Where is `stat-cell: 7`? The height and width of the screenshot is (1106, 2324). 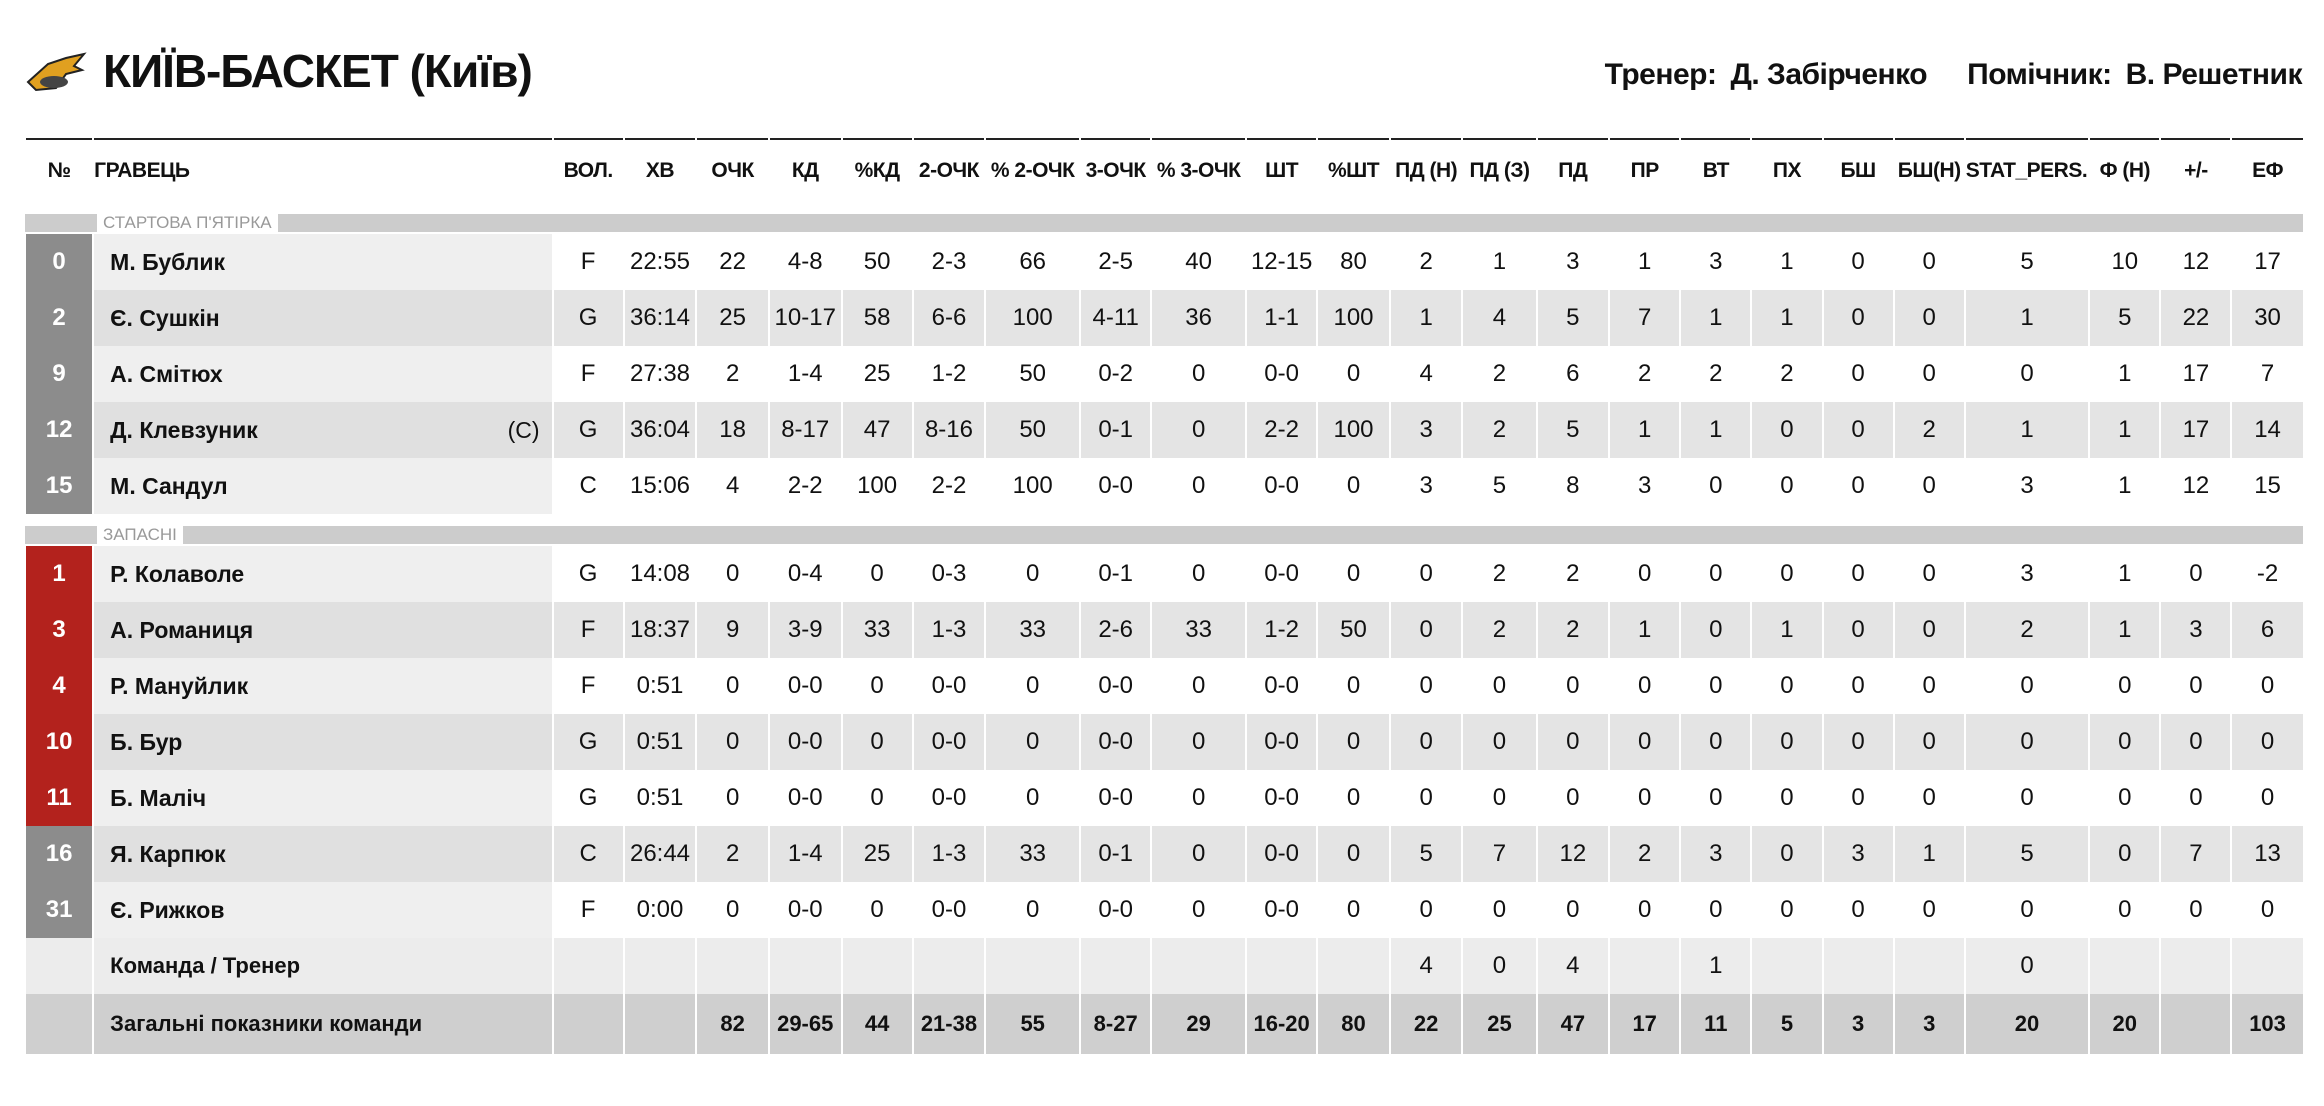 stat-cell: 7 is located at coordinates (2266, 374).